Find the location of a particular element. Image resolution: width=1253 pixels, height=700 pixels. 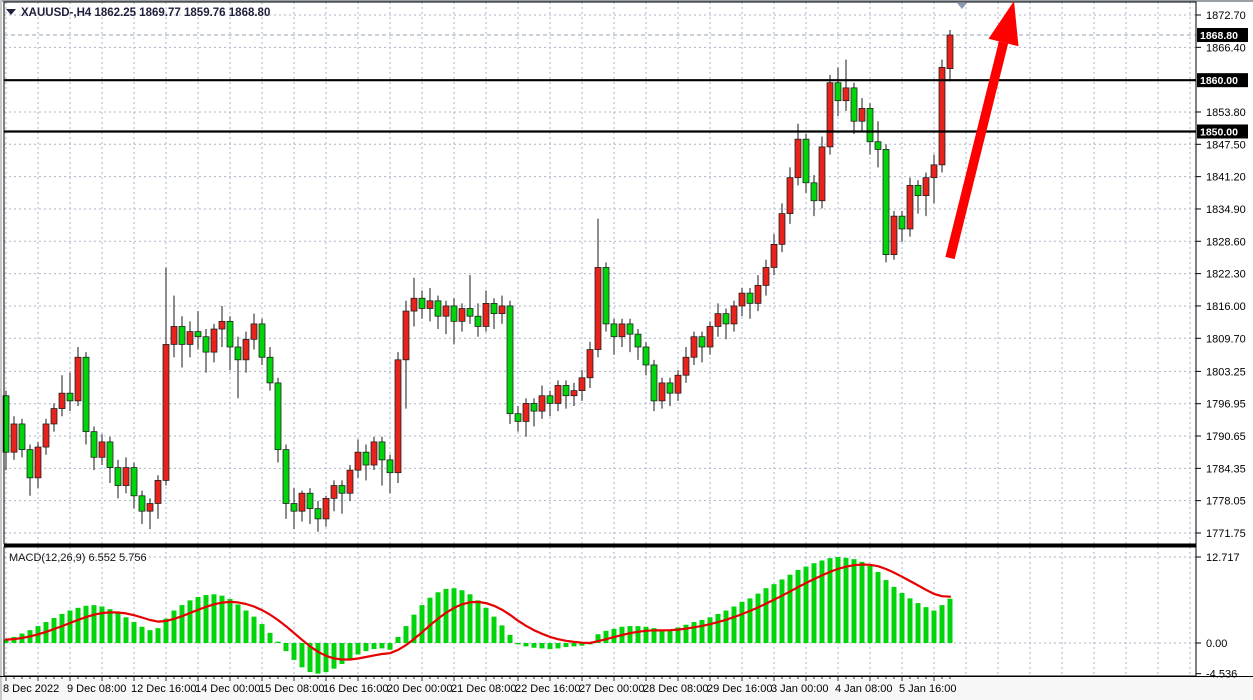

line-price-label is located at coordinates (1222, 80).